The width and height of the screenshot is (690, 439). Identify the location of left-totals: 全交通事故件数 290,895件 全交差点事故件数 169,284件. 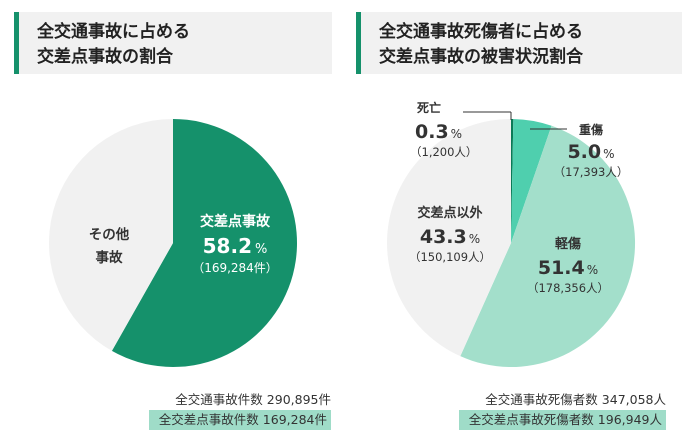
(239, 410).